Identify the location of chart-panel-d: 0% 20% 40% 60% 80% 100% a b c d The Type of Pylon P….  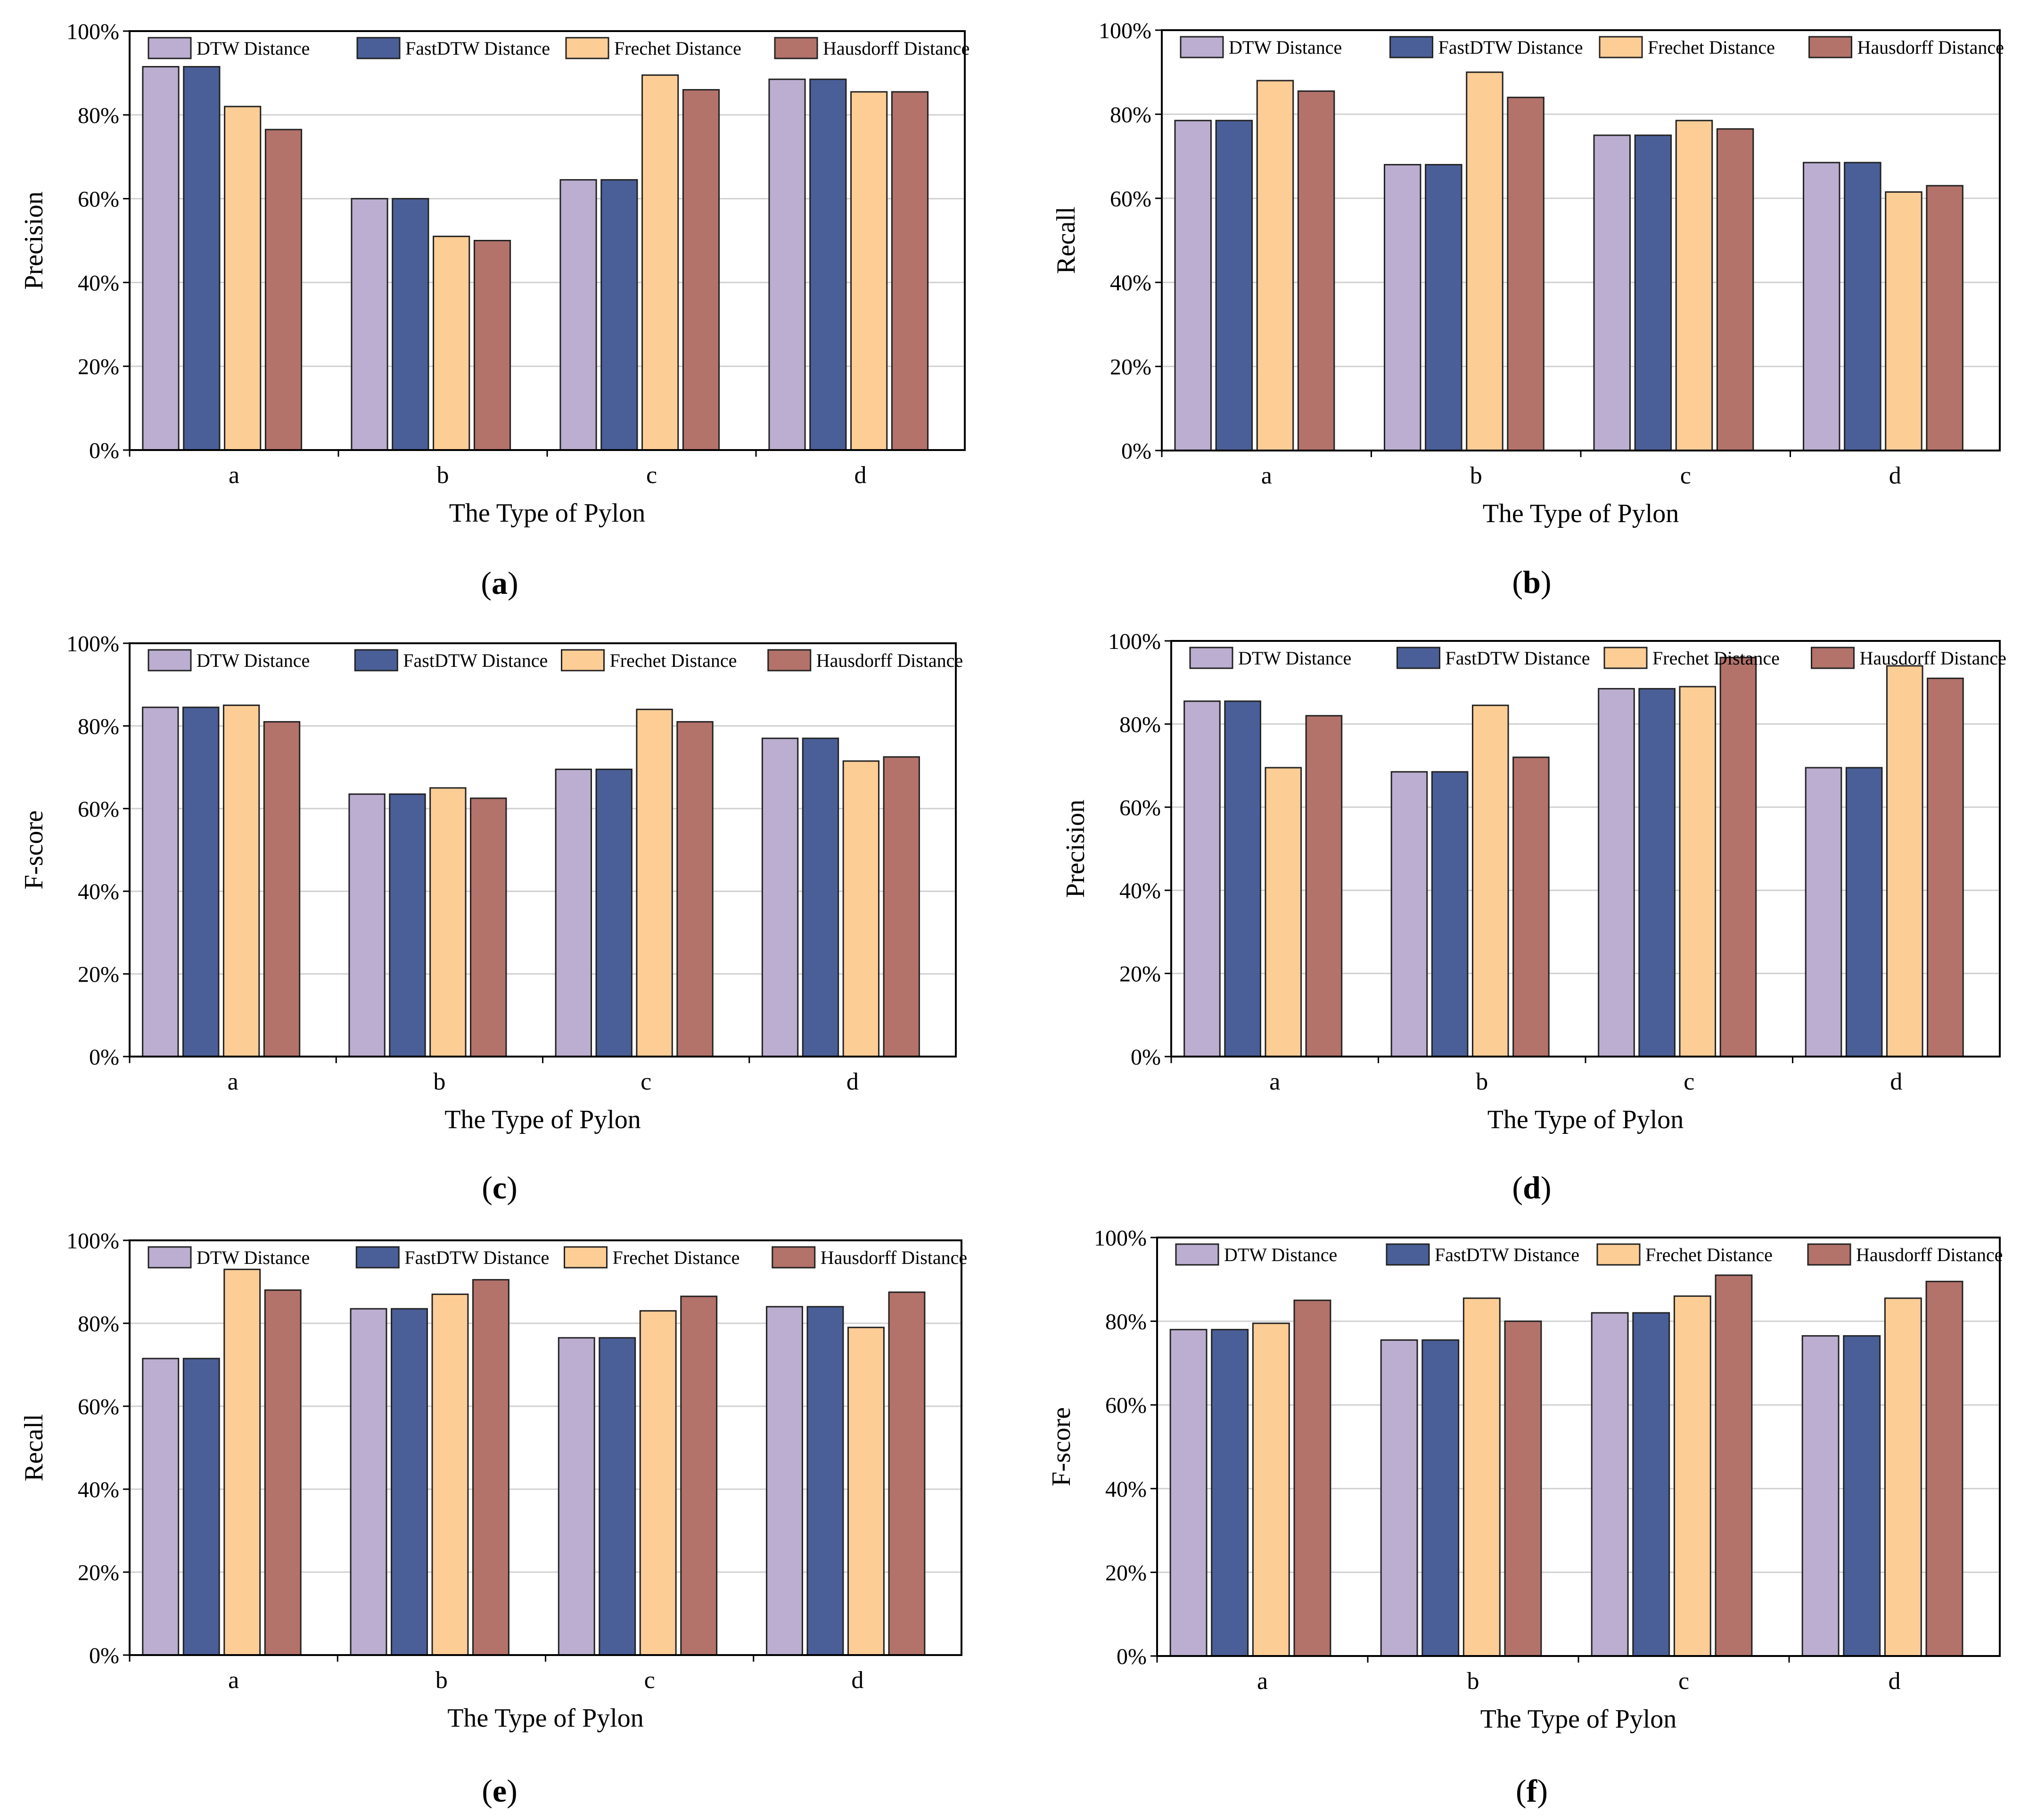
(1533, 917).